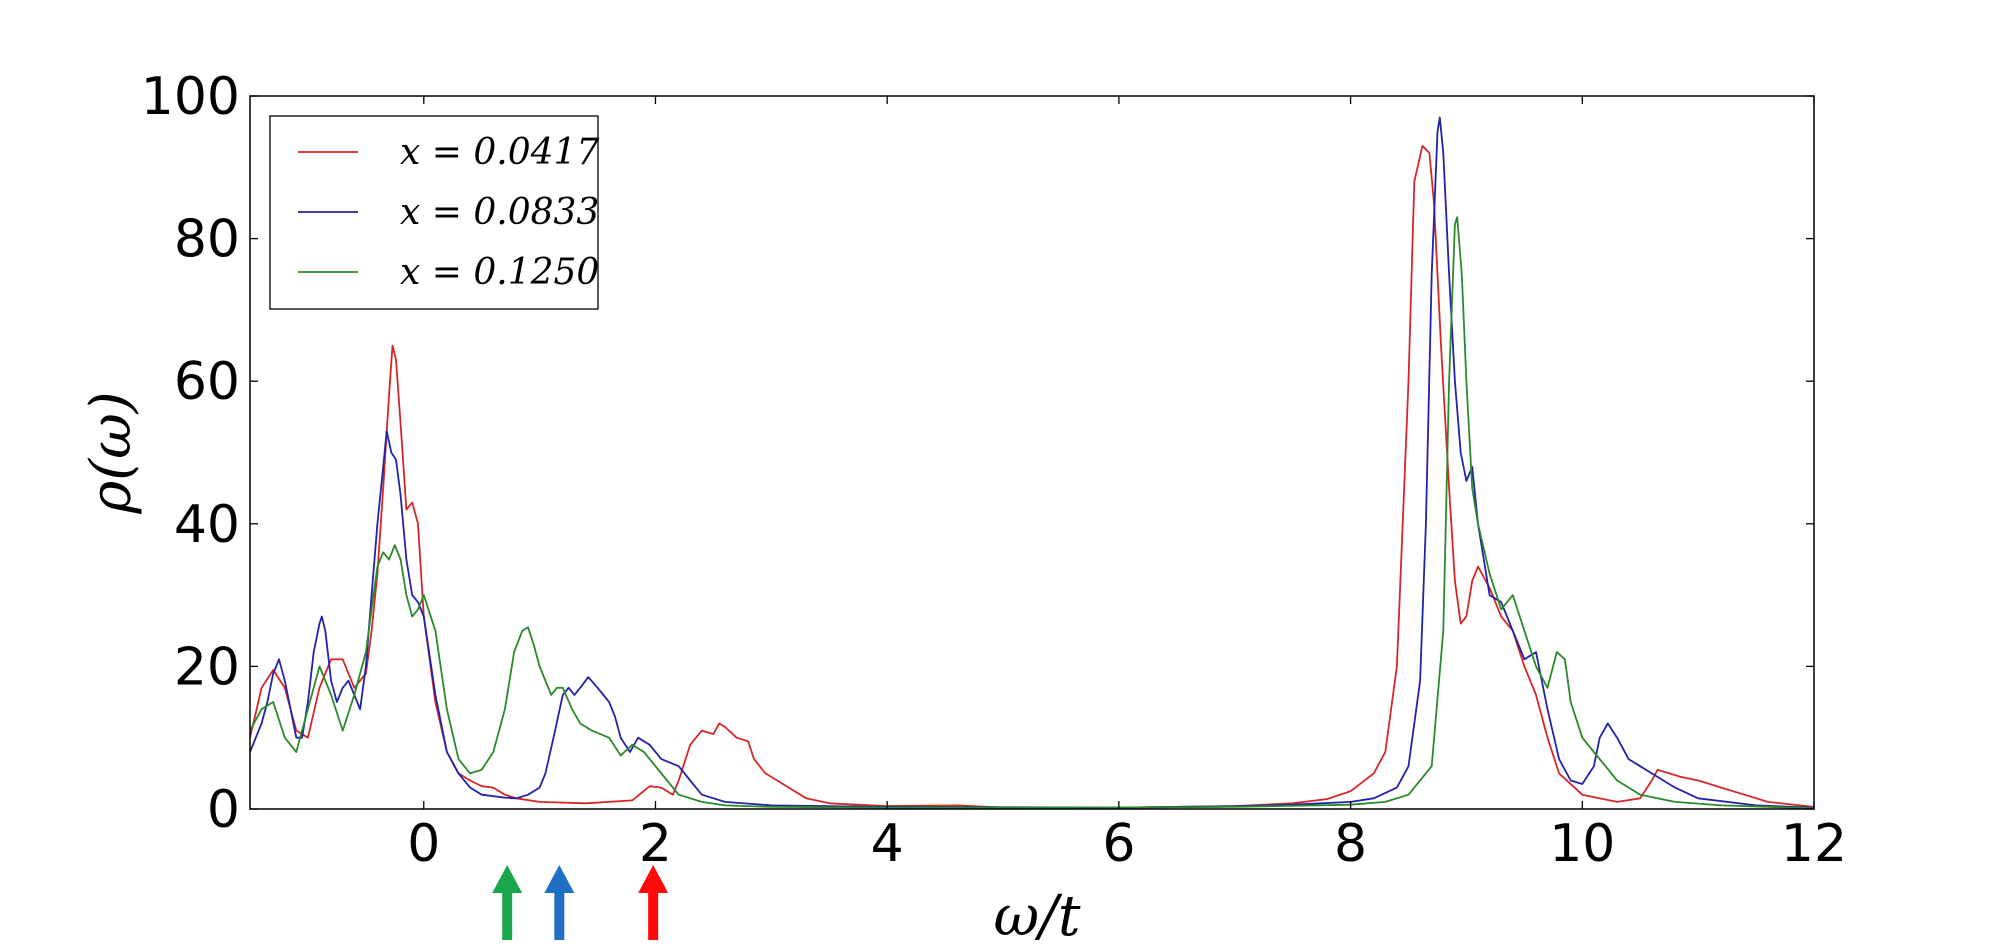 The image size is (2000, 952). What do you see at coordinates (111, 452) in the screenshot?
I see `y-axis-label: ρ(ω)` at bounding box center [111, 452].